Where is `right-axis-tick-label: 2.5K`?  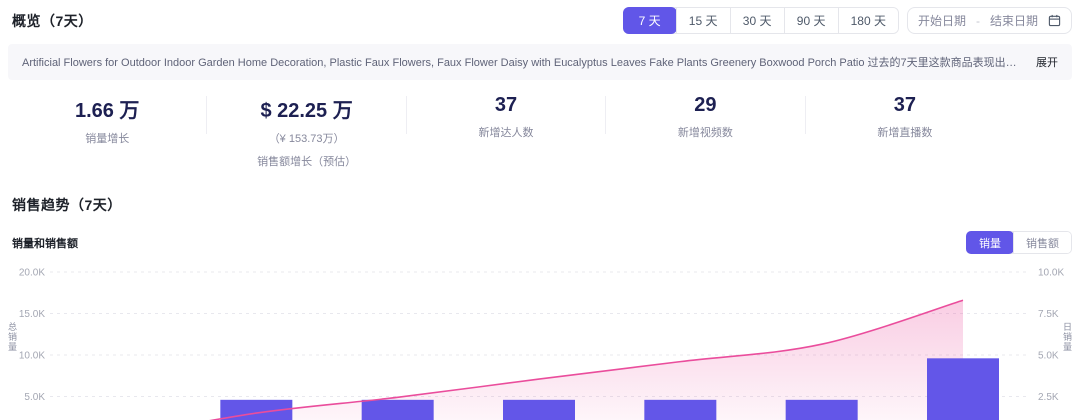
right-axis-tick-label: 2.5K is located at coordinates (1048, 397).